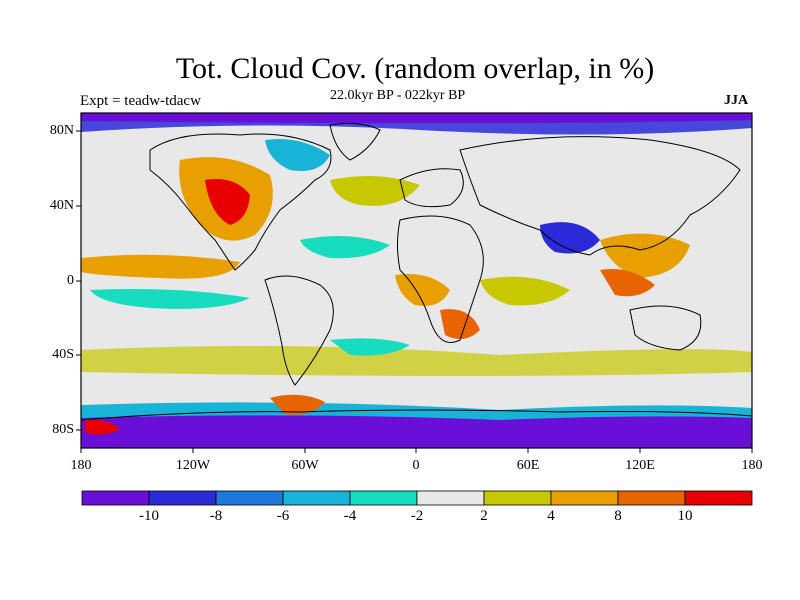 Image resolution: width=800 pixels, height=600 pixels. Describe the element at coordinates (416, 361) in the screenshot. I see `south-band` at that location.